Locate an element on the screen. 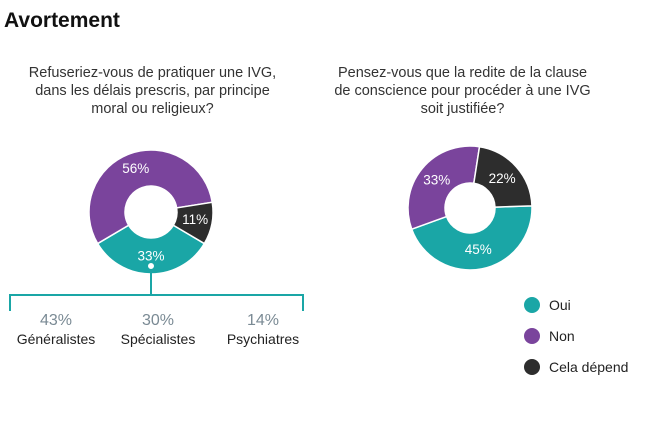  breakdown-value: 30% is located at coordinates (158, 320).